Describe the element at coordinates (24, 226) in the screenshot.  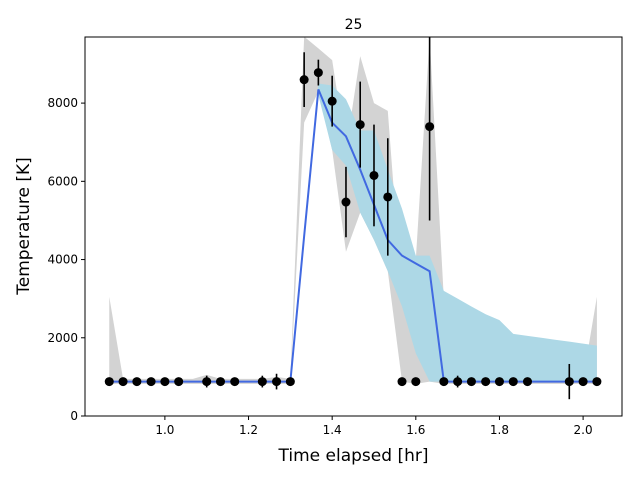
I see `y-axis-label: Temperature [K]` at that location.